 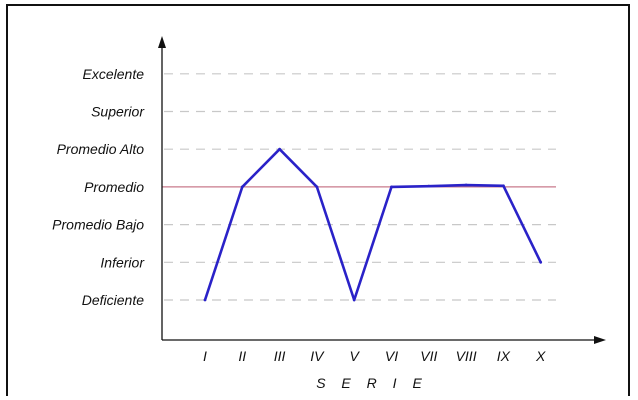 What do you see at coordinates (101, 149) in the screenshot?
I see `y-tick-label: Promedio Alto` at bounding box center [101, 149].